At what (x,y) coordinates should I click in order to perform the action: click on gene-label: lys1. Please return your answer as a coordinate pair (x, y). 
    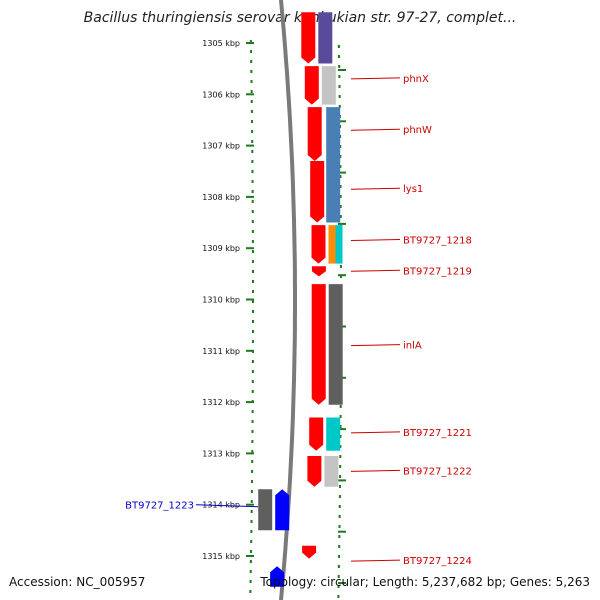
    Looking at the image, I should click on (413, 189).